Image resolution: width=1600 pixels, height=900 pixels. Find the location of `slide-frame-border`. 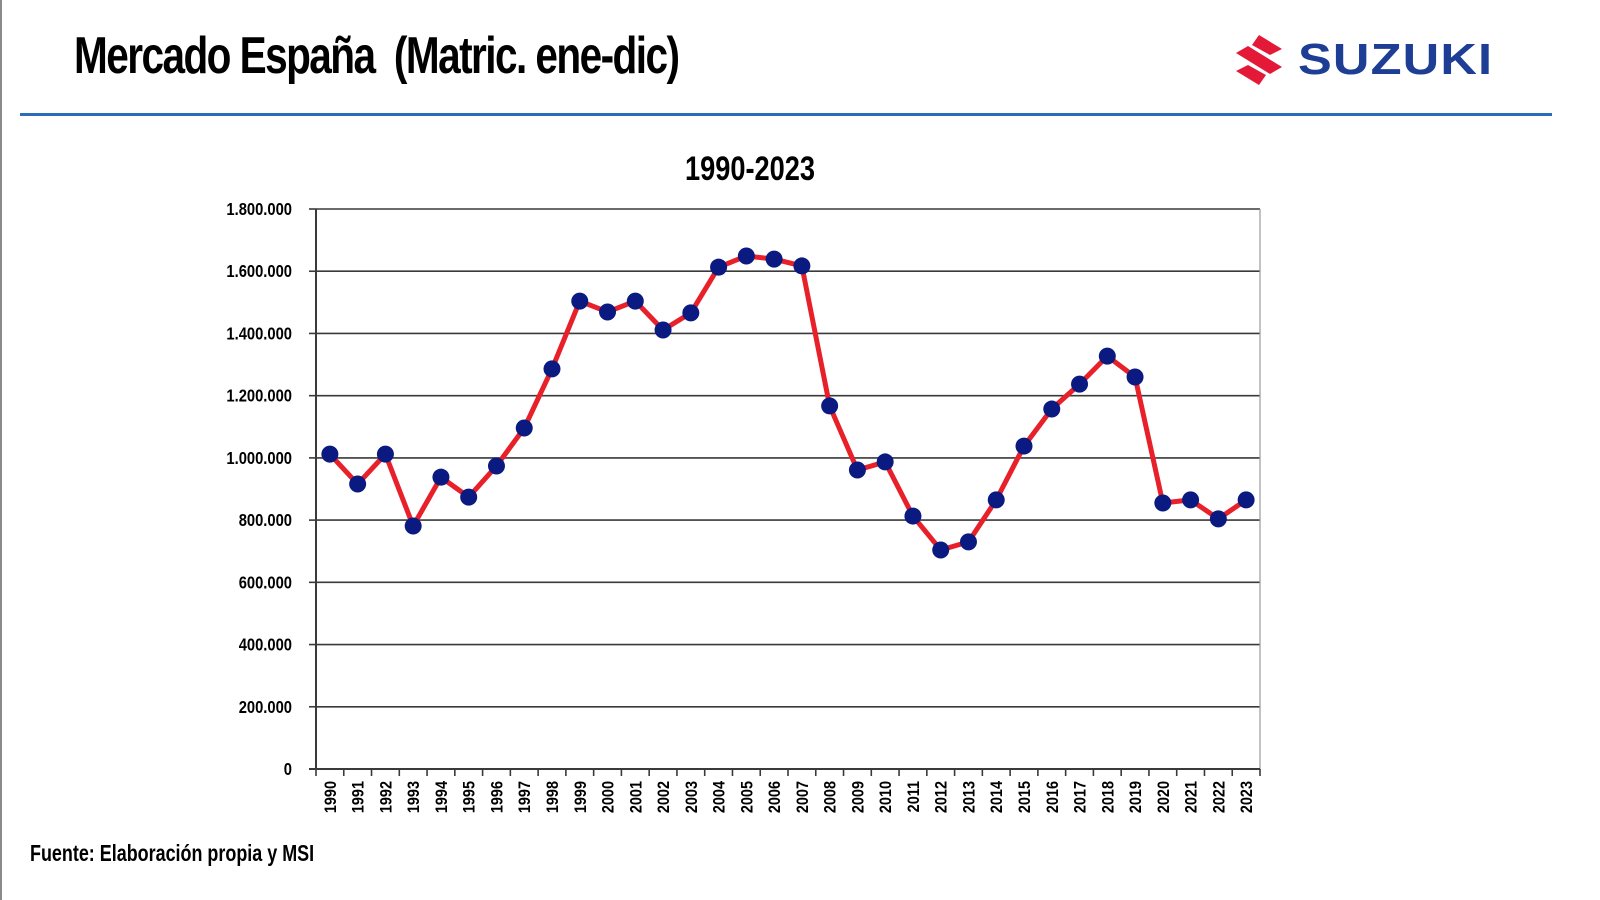

slide-frame-border is located at coordinates (1, 450).